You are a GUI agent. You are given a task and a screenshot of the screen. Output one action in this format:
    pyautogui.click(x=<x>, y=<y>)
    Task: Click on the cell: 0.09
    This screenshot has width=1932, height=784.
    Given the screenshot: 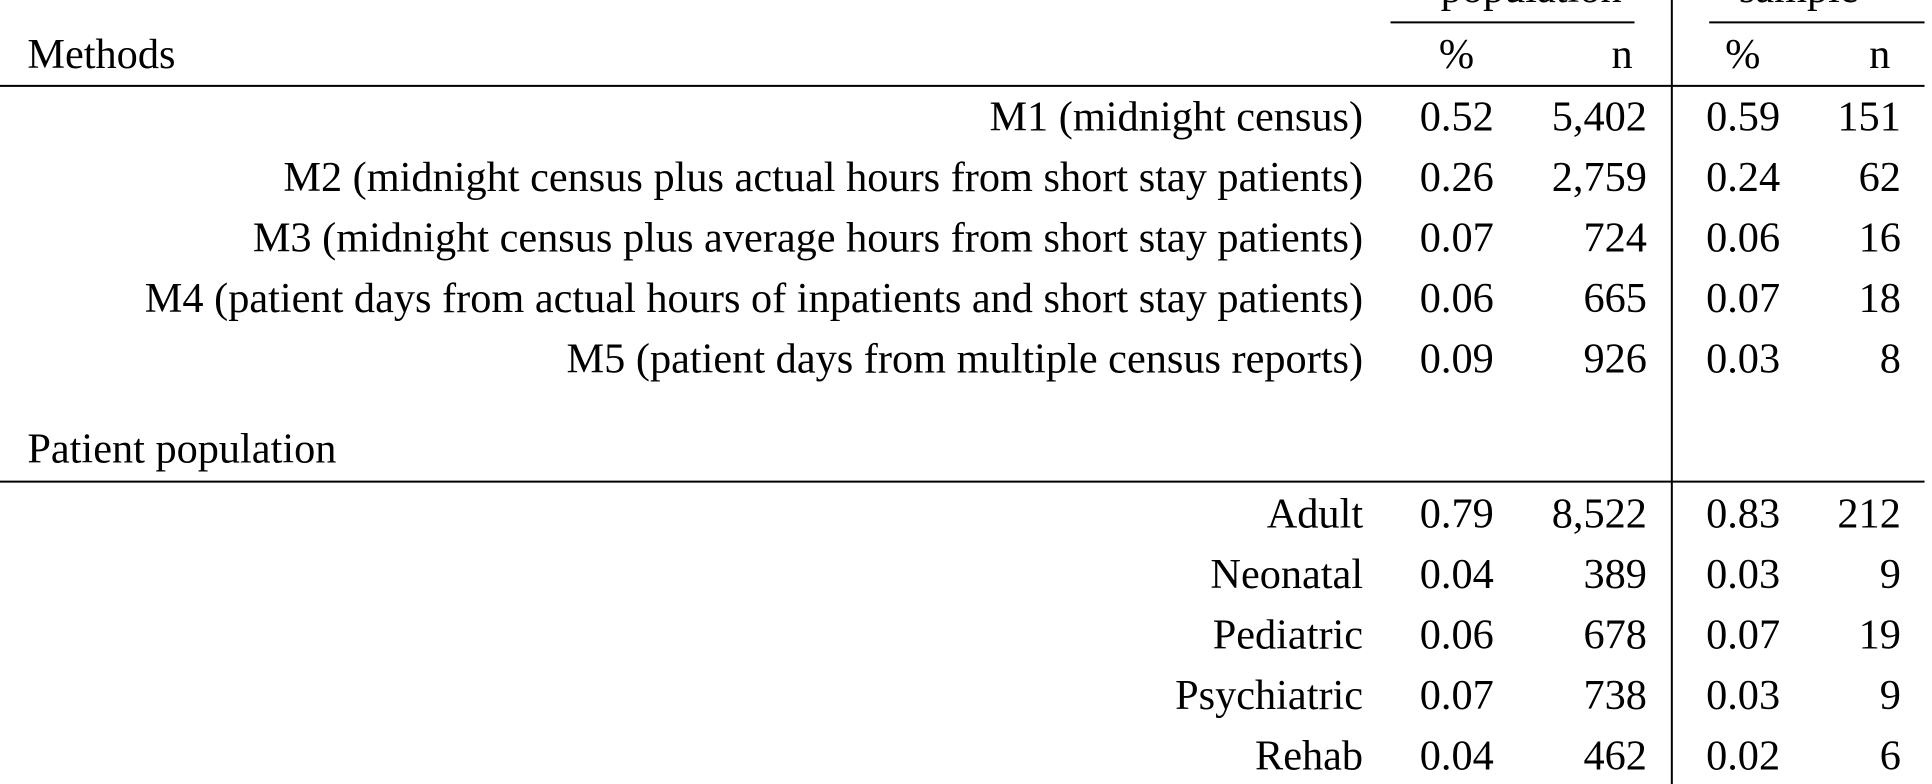 What is the action you would take?
    pyautogui.click(x=1457, y=358)
    